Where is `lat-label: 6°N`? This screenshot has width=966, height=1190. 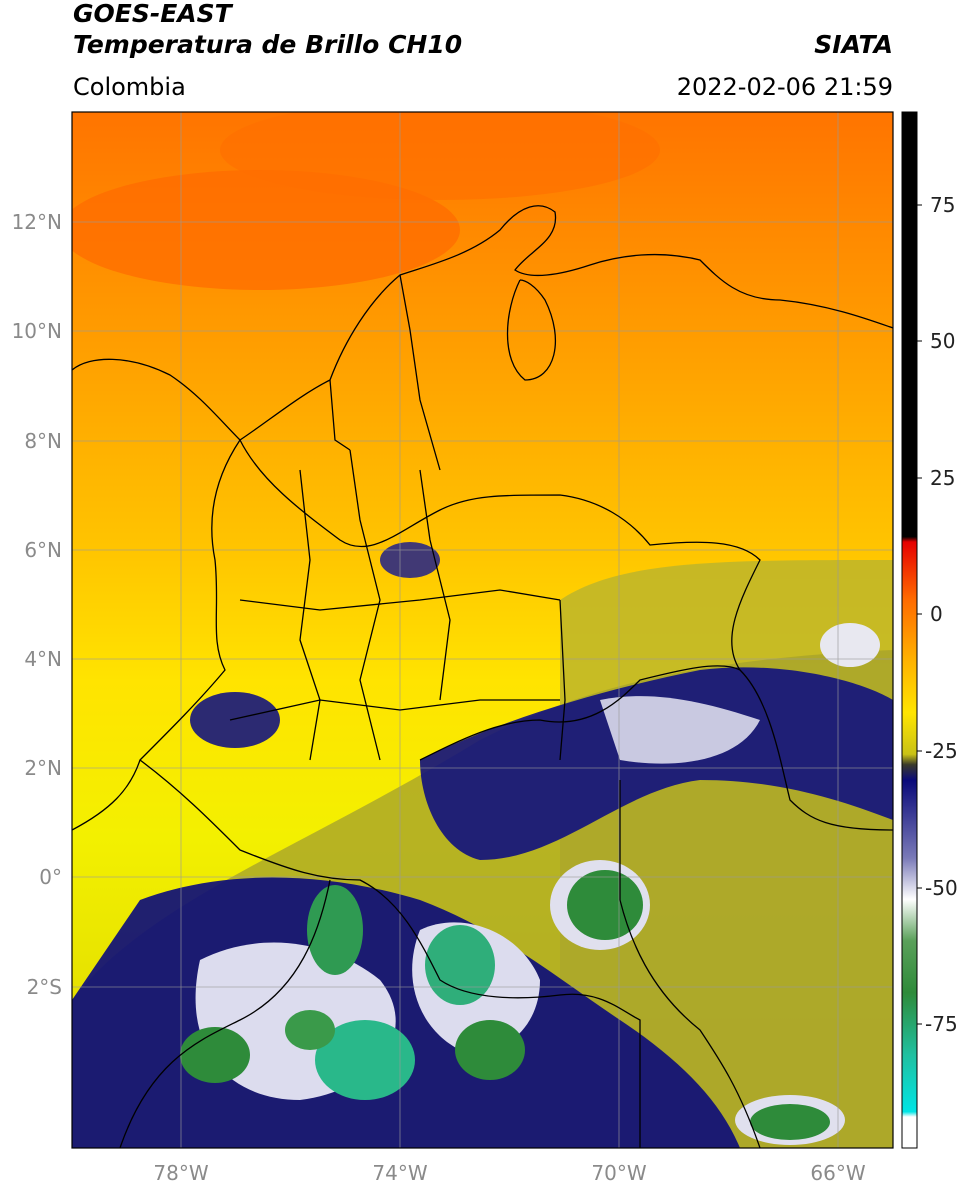 lat-label: 6°N is located at coordinates (43, 550).